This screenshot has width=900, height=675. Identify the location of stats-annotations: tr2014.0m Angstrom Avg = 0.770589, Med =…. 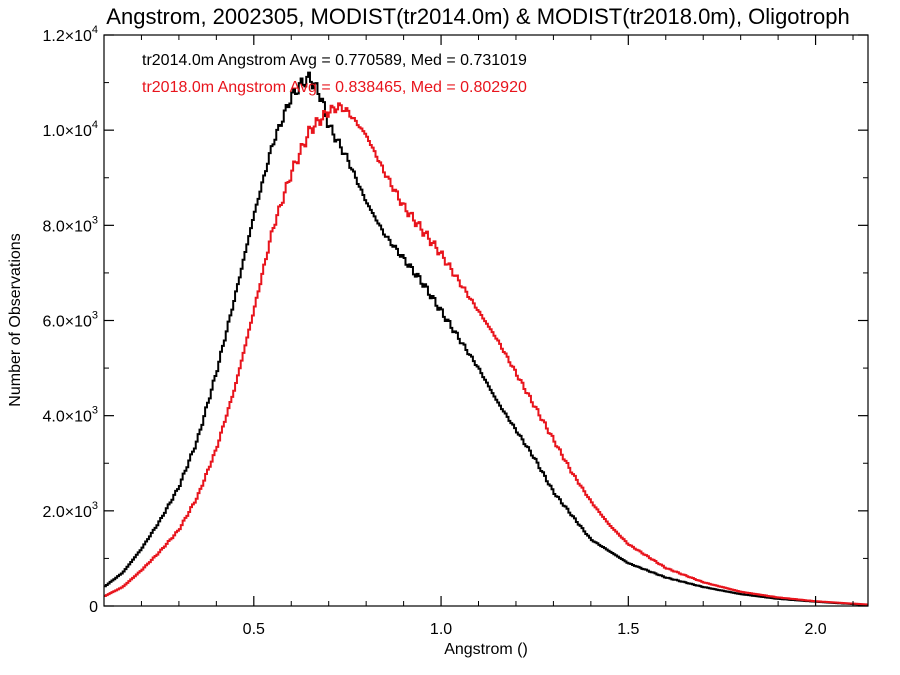
(334, 74).